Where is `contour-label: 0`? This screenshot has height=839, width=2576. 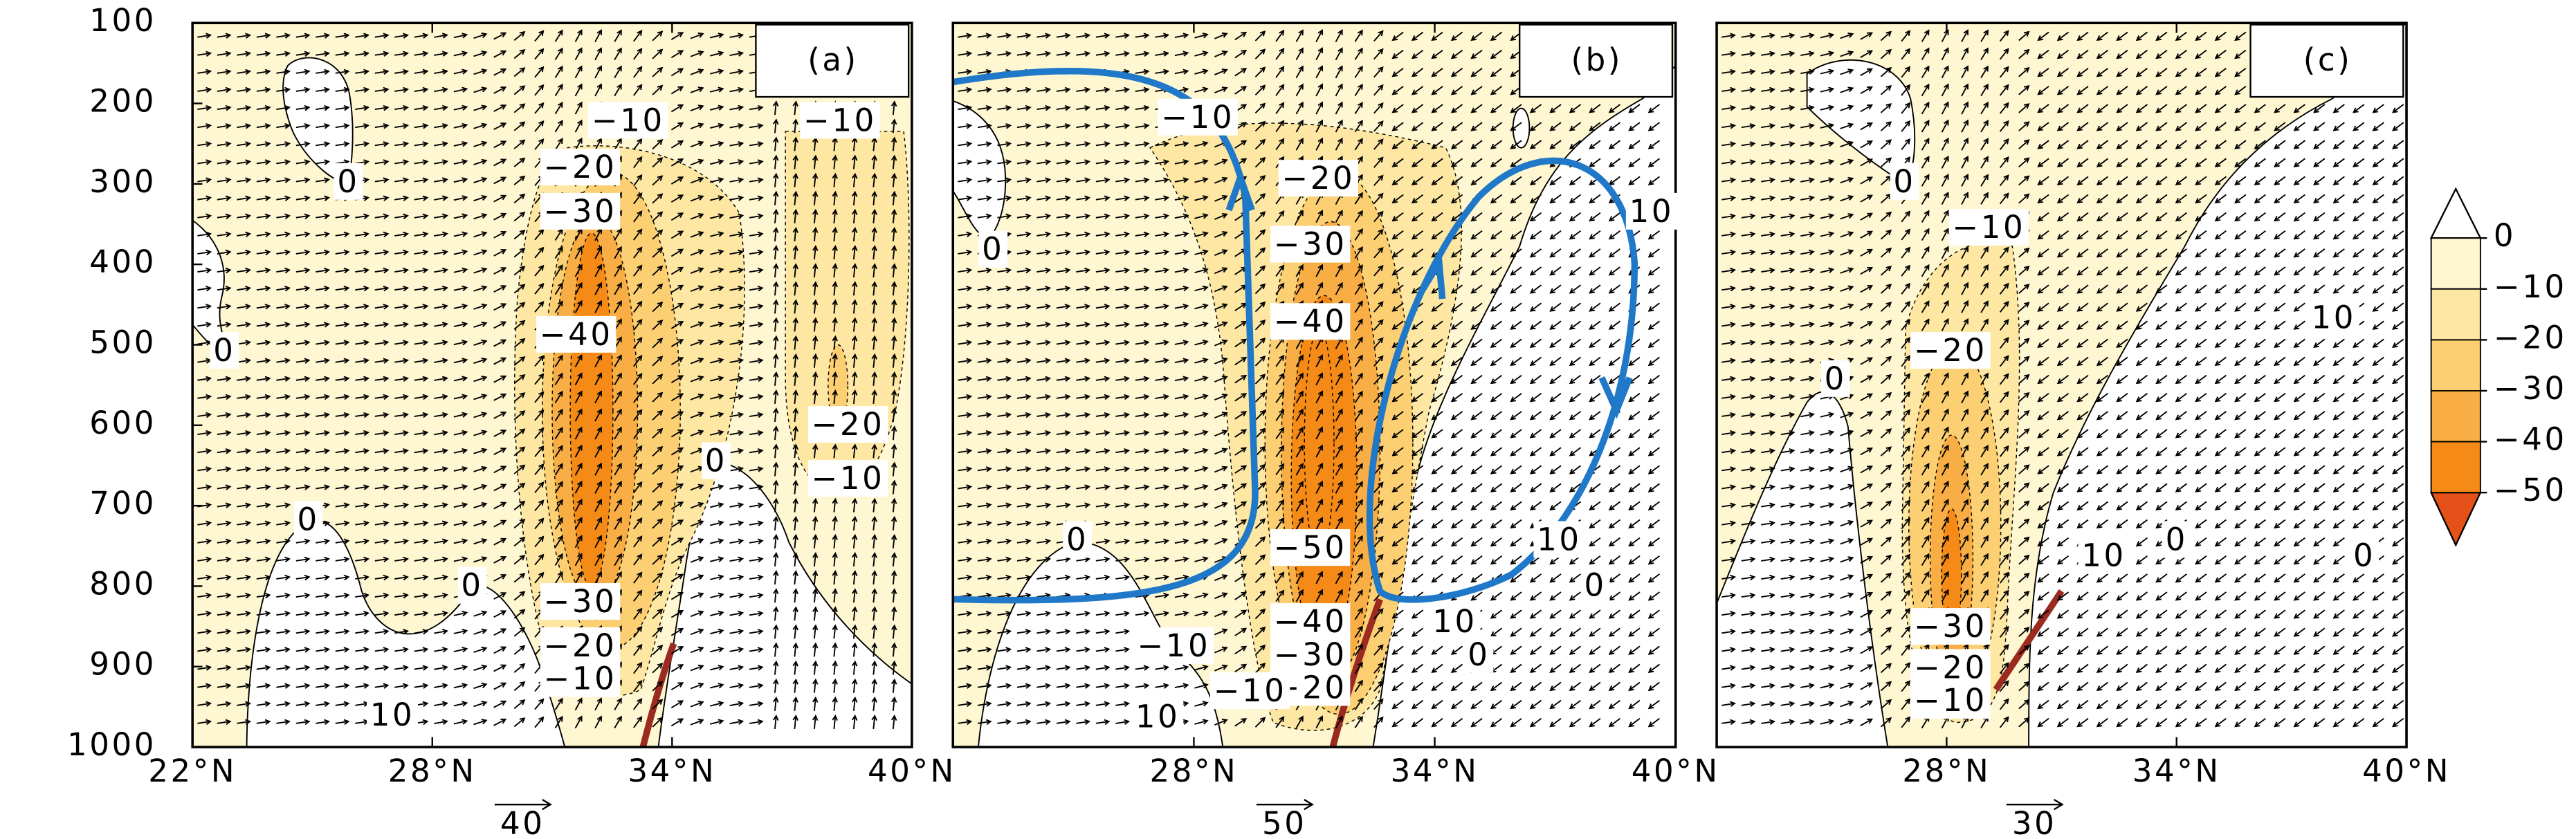
contour-label: 0 is located at coordinates (2364, 555).